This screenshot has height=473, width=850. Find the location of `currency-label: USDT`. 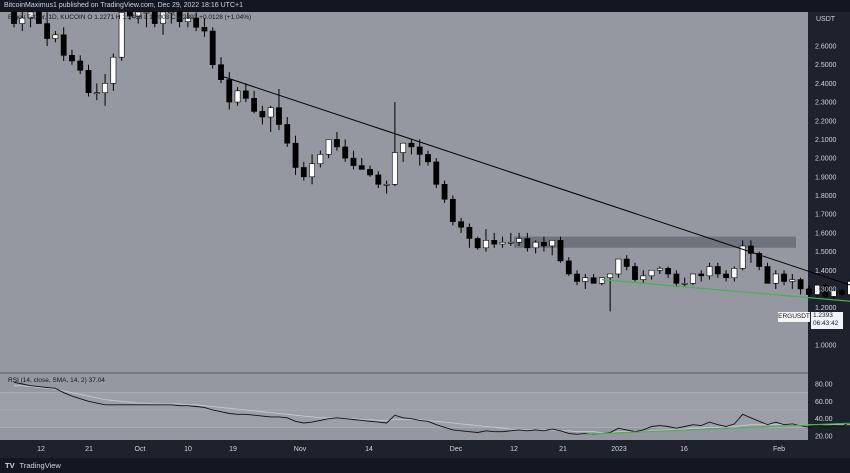

currency-label: USDT is located at coordinates (826, 19).